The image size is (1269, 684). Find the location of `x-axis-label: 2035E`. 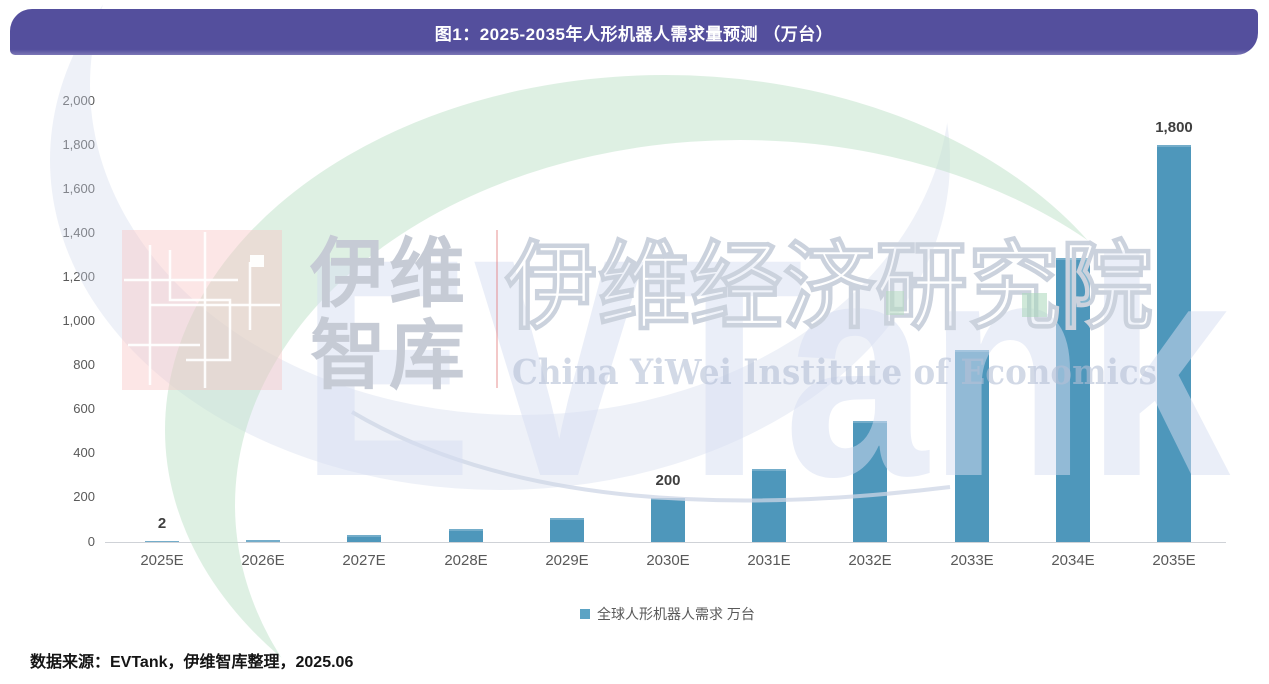

x-axis-label: 2035E is located at coordinates (1174, 560).